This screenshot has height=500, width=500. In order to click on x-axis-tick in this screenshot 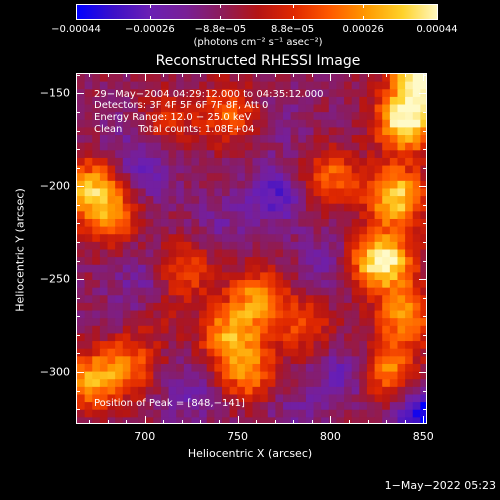, I will do `click(238, 77)`.